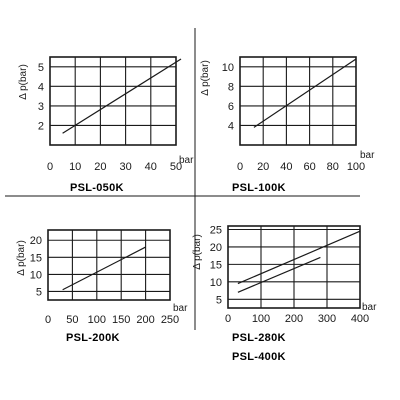 The height and width of the screenshot is (400, 400). What do you see at coordinates (121, 320) in the screenshot?
I see `x-tick-label: 150` at bounding box center [121, 320].